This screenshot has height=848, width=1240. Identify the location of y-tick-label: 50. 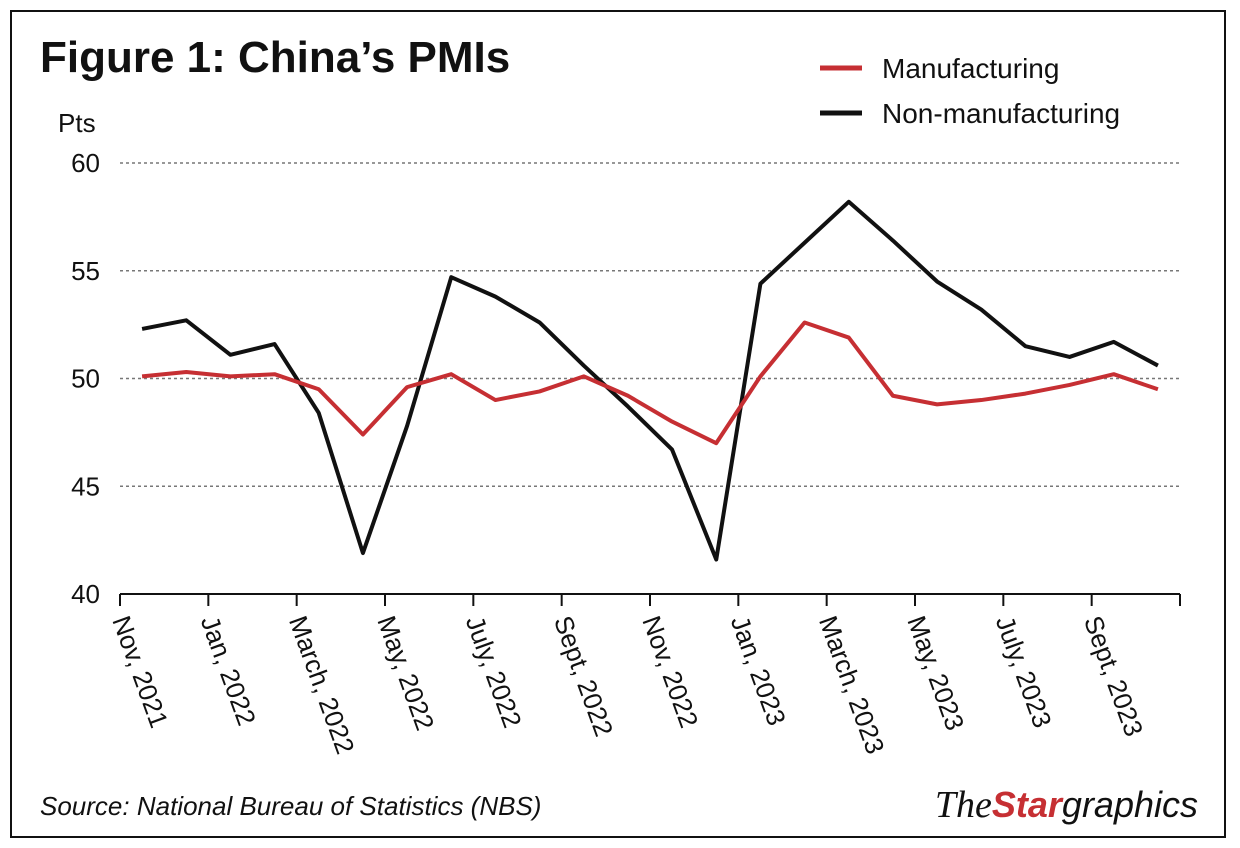
(85, 379).